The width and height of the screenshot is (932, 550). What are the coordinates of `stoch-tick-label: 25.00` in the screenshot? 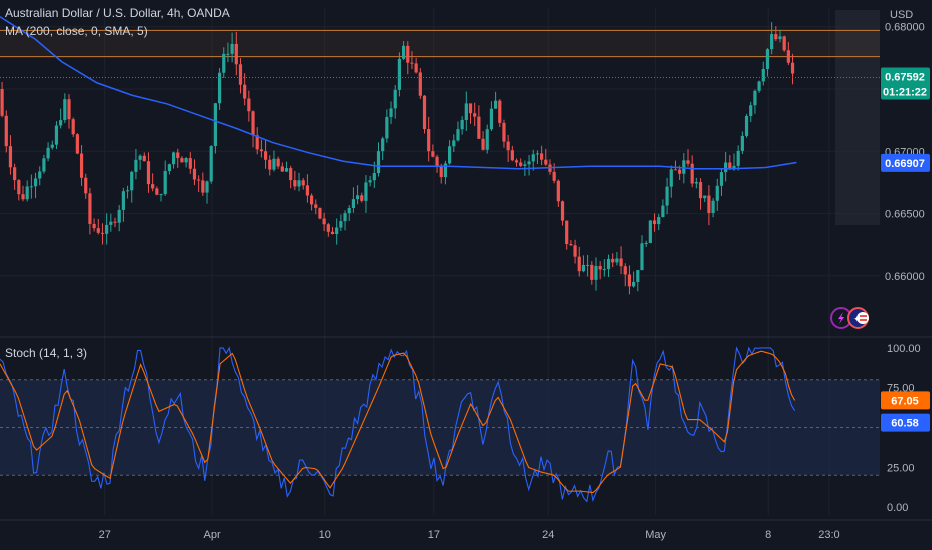 It's located at (901, 468).